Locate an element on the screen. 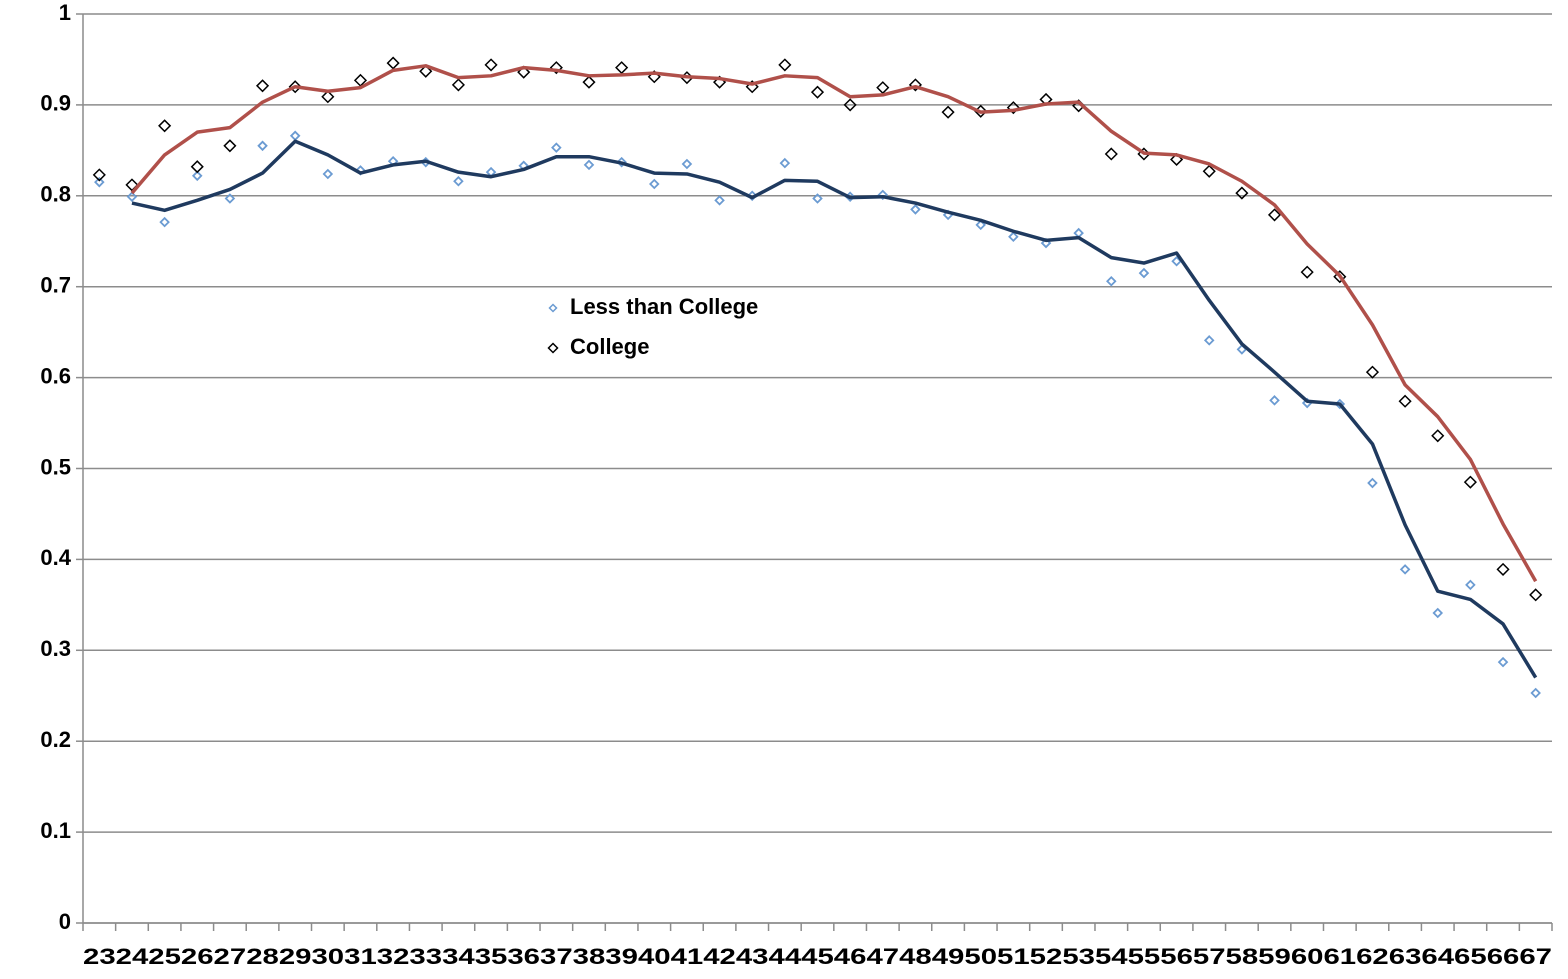  x-tick-label: 56 is located at coordinates (1176, 956).